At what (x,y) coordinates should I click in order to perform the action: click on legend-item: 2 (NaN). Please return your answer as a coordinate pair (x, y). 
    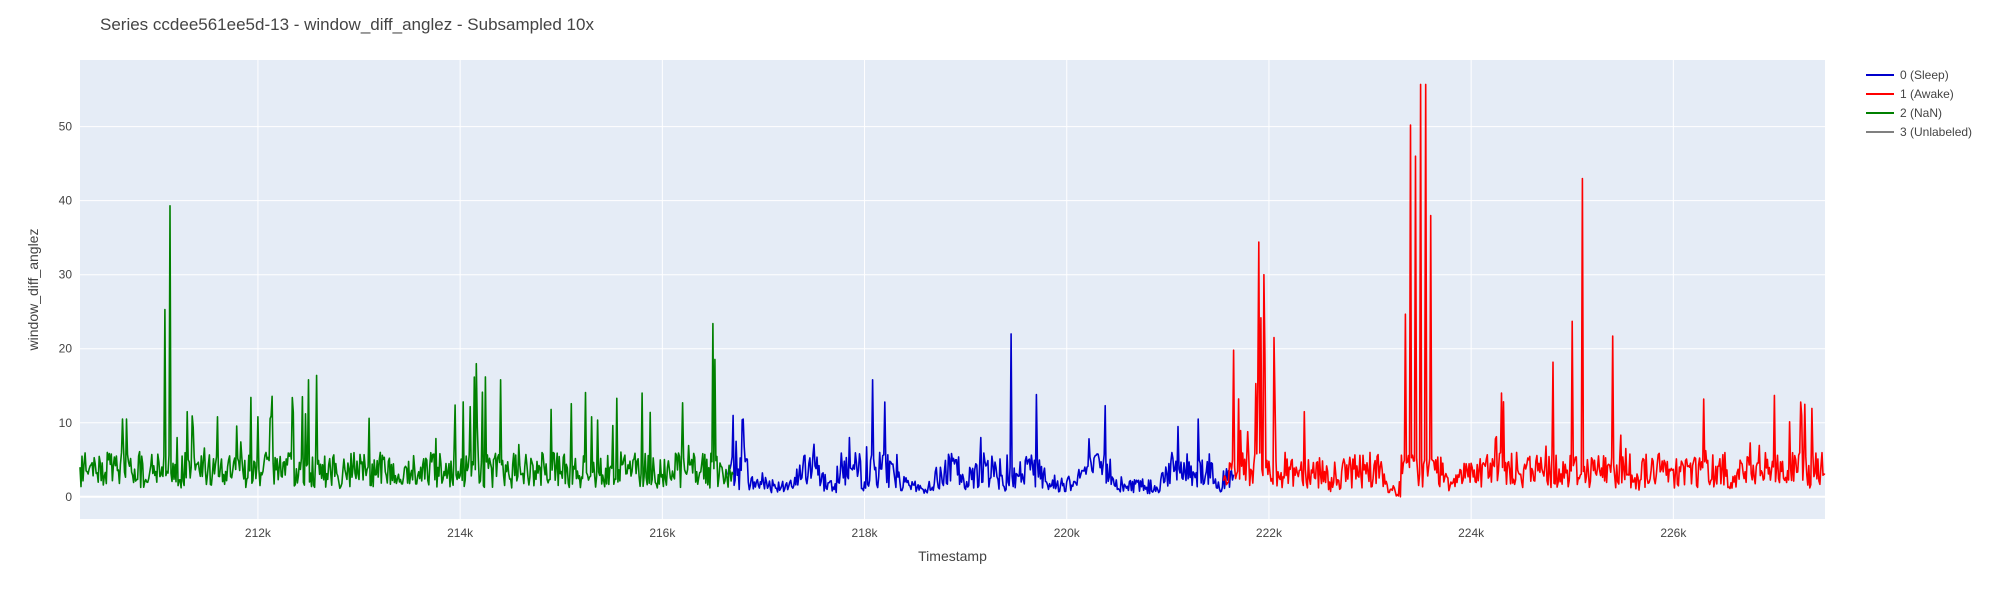
    Looking at the image, I should click on (1904, 113).